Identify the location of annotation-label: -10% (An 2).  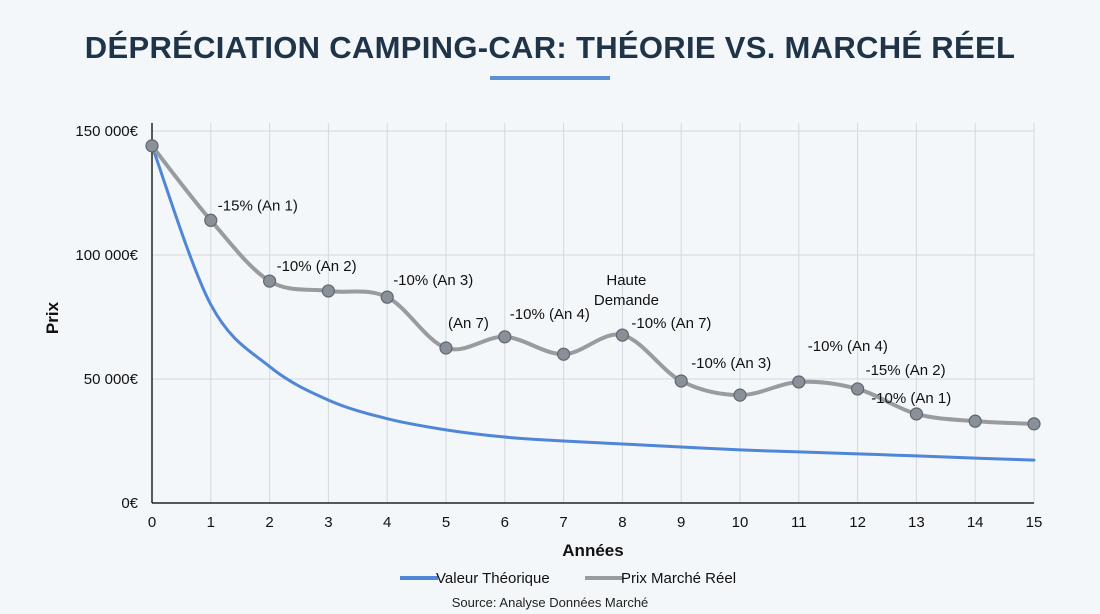
(317, 266).